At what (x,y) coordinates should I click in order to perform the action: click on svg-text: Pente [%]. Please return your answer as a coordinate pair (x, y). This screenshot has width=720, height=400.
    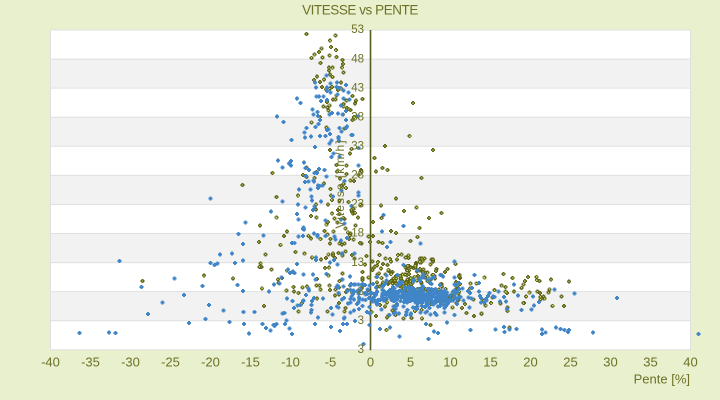
    Looking at the image, I should click on (662, 379).